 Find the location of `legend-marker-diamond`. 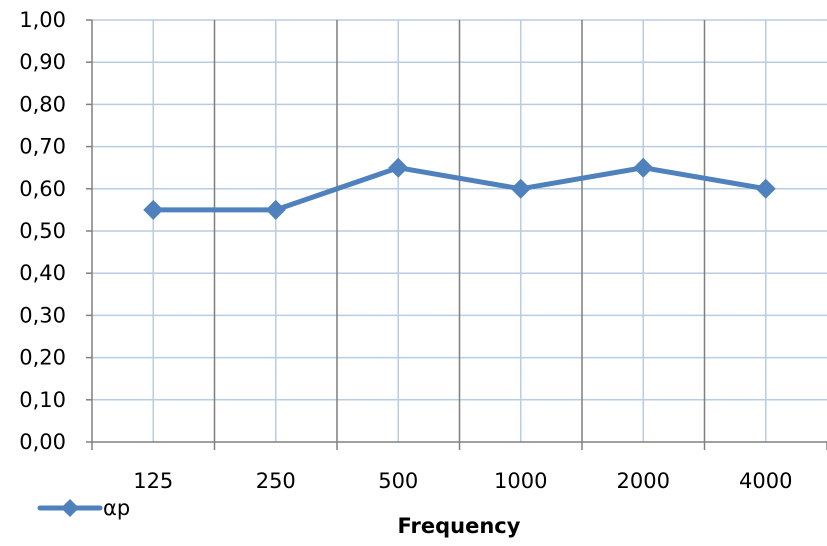

legend-marker-diamond is located at coordinates (70, 508).